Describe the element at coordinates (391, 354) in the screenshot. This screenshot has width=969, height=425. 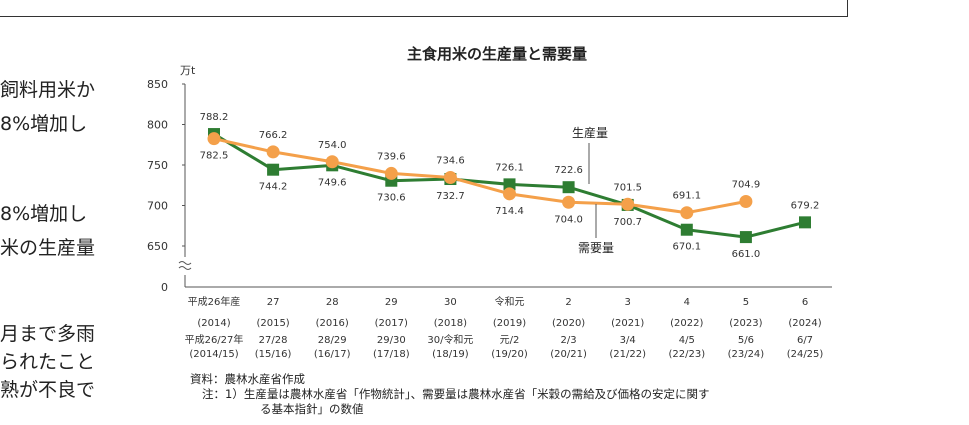
I see `demand-year-sub-3: (17/18)` at that location.